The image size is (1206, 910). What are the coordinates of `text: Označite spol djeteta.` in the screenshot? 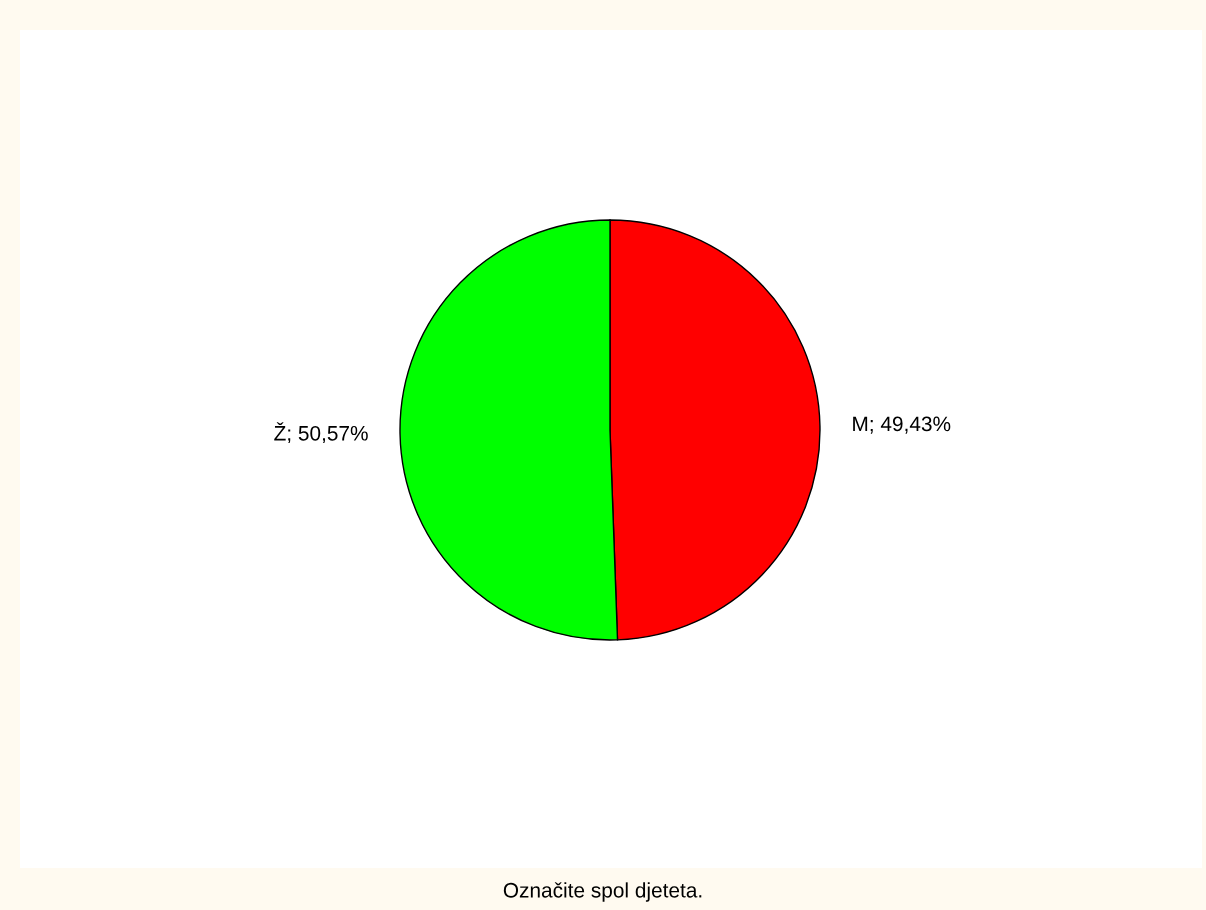 It's located at (602, 892).